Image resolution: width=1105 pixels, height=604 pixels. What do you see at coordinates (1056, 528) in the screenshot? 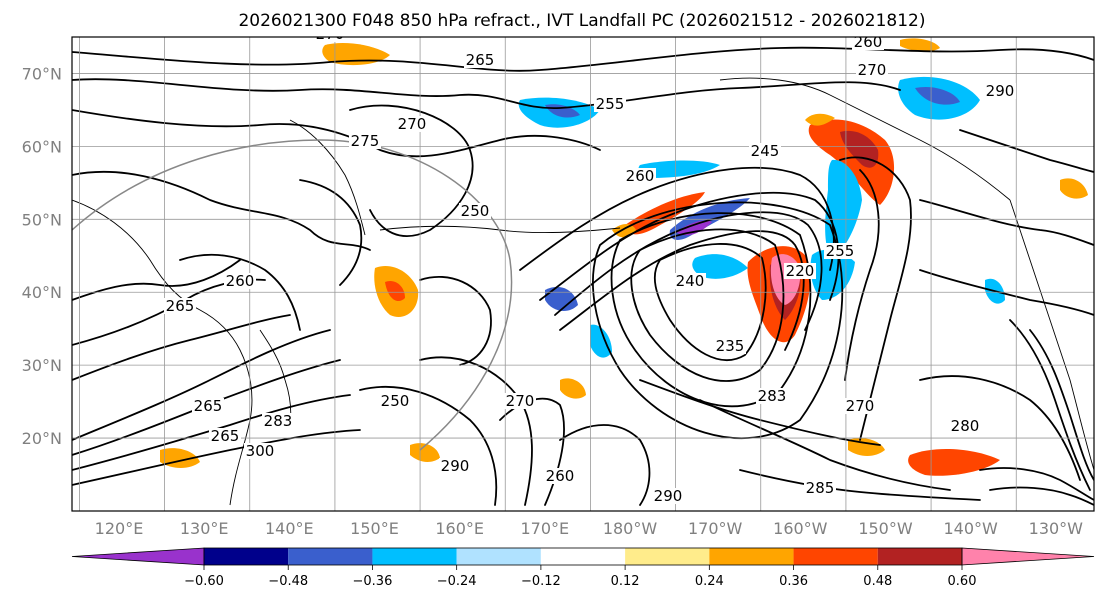
I see `lon-tick-label: 130°W` at bounding box center [1056, 528].